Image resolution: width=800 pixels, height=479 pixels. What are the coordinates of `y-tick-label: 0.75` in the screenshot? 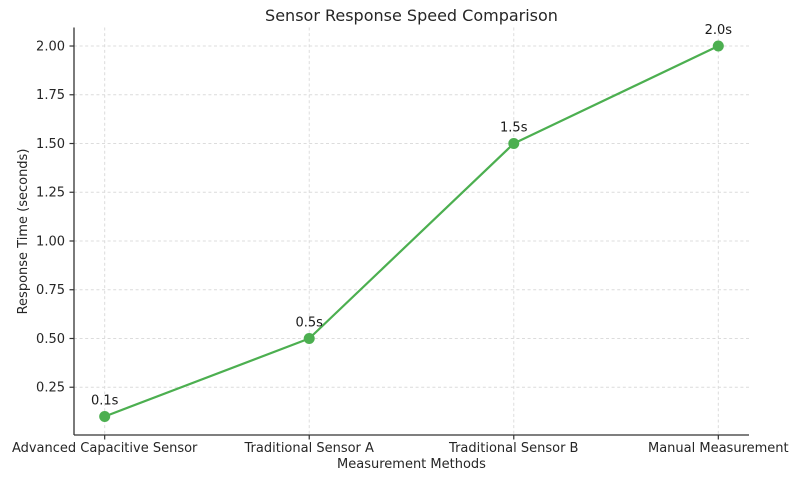 It's located at (50, 290).